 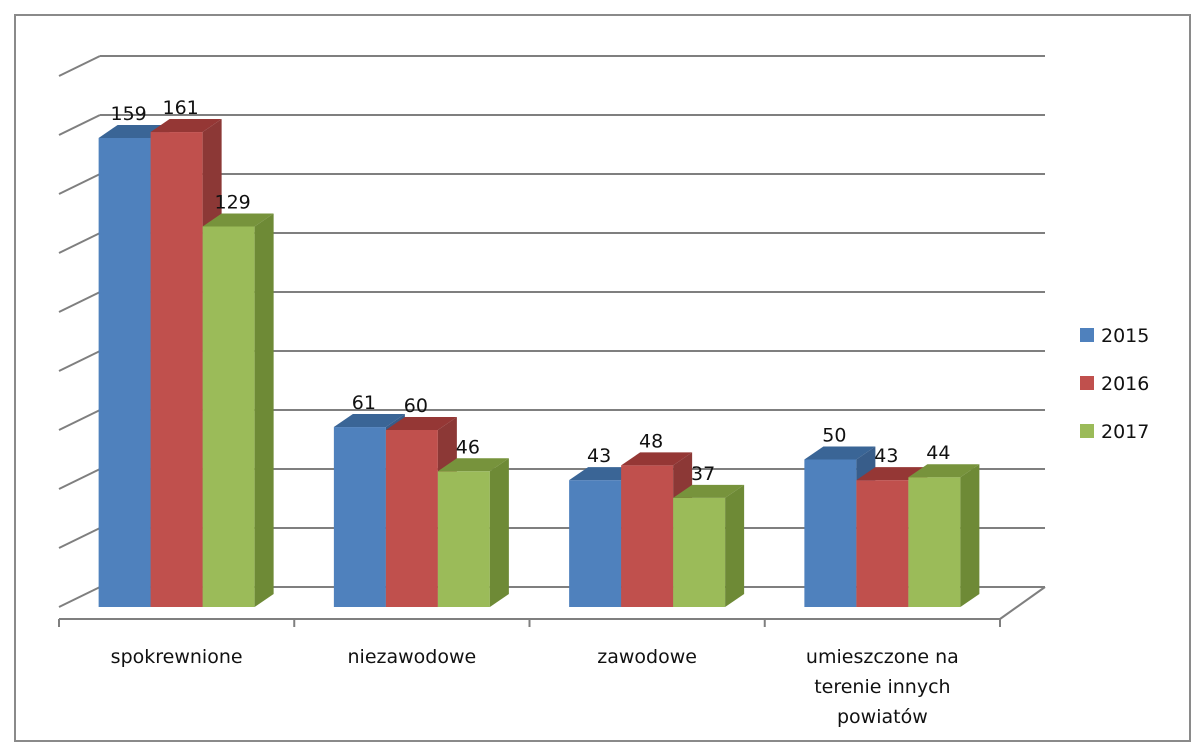 I want to click on data-label: 50, so click(x=834, y=436).